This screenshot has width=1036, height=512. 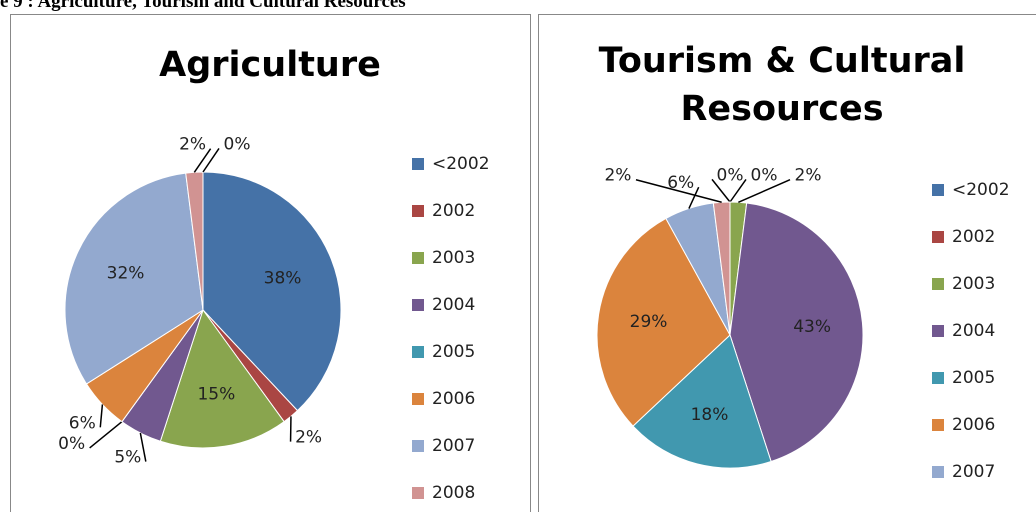 What do you see at coordinates (649, 322) in the screenshot?
I see `data-label: 29%` at bounding box center [649, 322].